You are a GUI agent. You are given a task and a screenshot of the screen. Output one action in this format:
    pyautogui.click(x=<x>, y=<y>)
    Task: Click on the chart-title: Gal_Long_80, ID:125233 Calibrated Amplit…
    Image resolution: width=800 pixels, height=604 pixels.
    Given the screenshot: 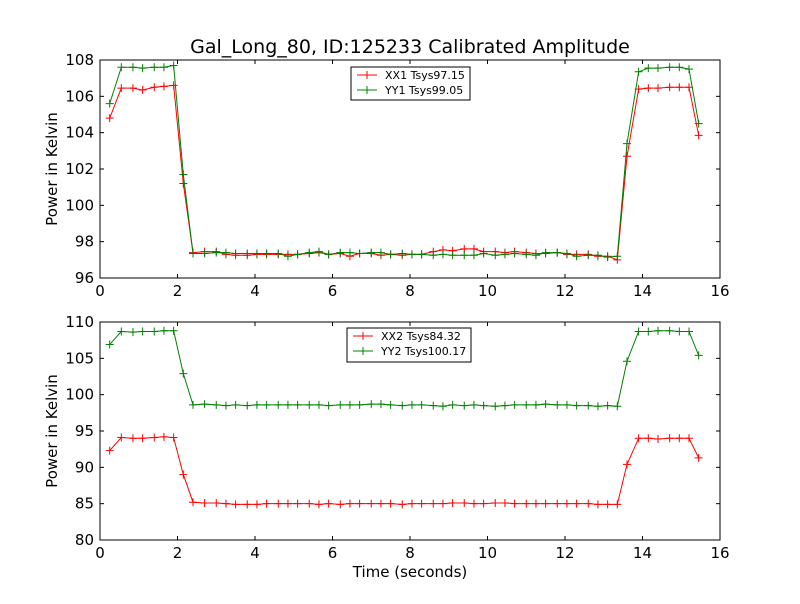 What is the action you would take?
    pyautogui.click(x=410, y=47)
    